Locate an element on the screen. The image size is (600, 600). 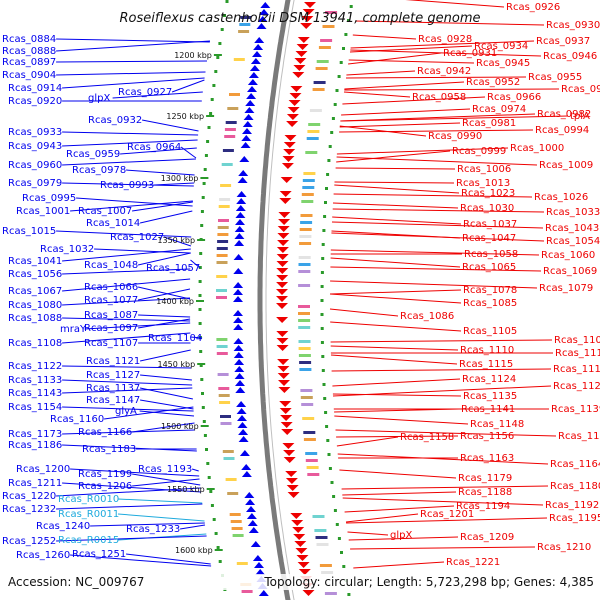
left-gene-label: Rcas_0979 is located at coordinates (35, 183).